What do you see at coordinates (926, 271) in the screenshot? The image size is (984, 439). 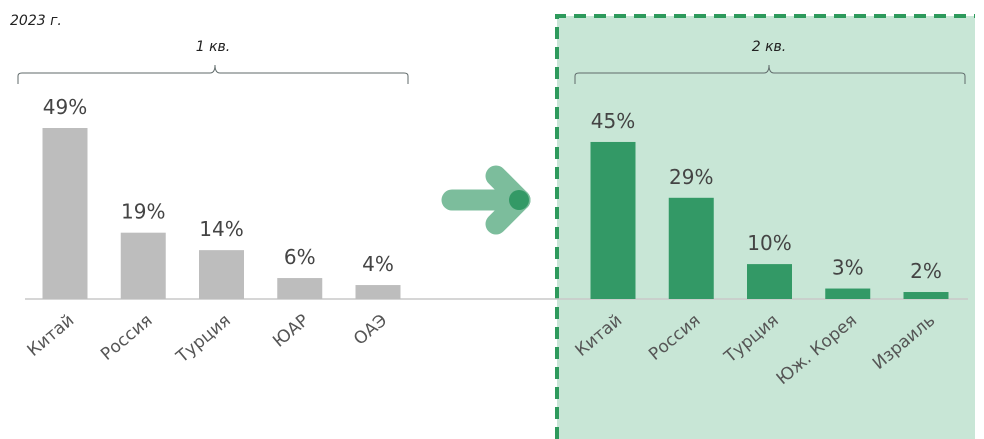 I see `value-label-q2-4: 2%` at bounding box center [926, 271].